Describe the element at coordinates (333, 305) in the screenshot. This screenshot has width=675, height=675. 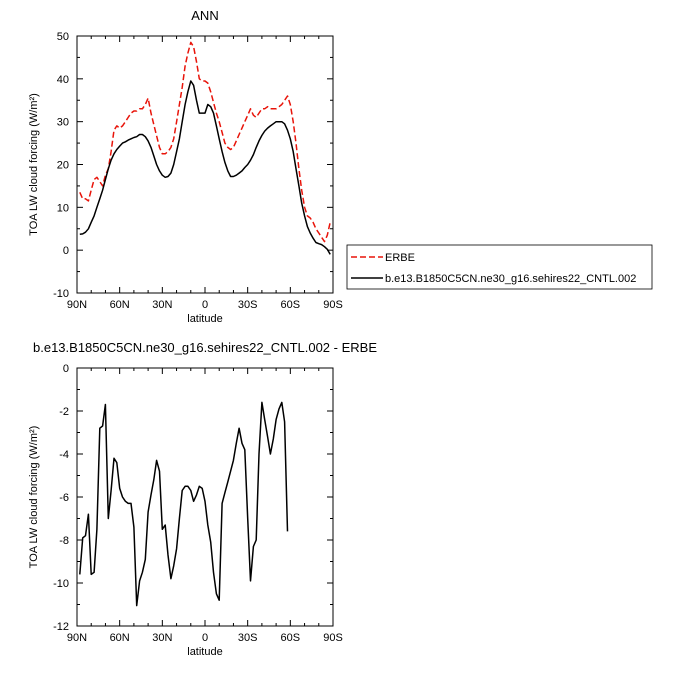
I see `x-tick-label-0: 90S` at that location.